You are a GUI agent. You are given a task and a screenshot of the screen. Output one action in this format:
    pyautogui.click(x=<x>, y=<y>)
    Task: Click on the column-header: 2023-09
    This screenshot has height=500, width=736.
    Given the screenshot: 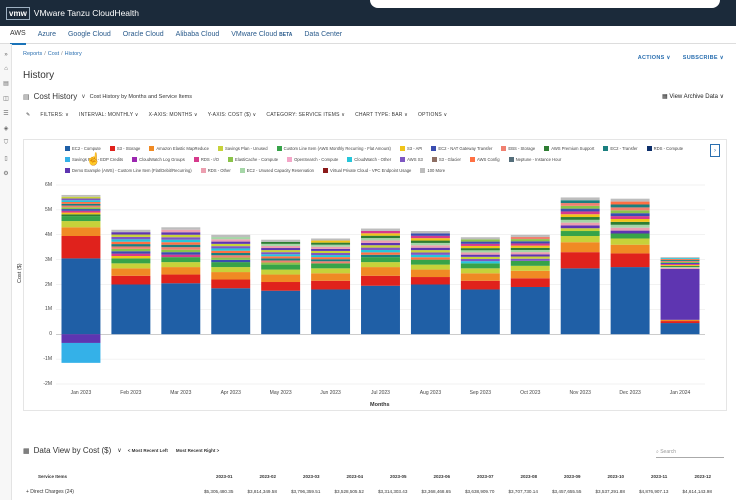 What is the action you would take?
    pyautogui.click(x=572, y=476)
    